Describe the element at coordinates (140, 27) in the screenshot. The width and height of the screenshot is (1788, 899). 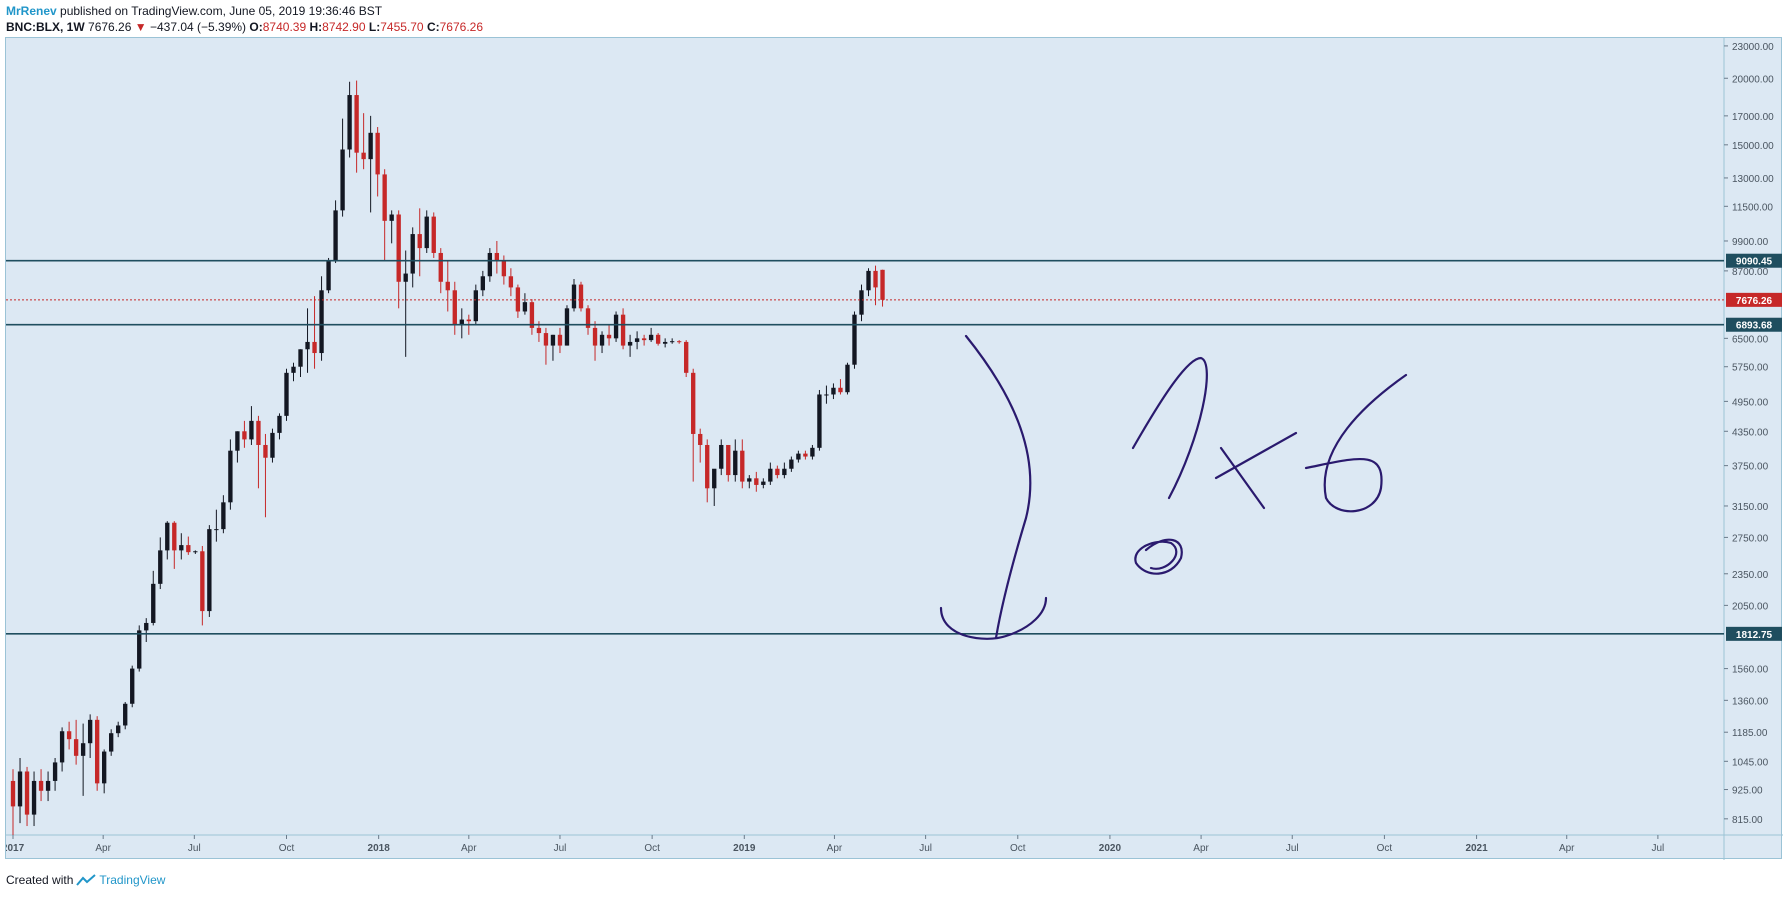
I see `down-arrow-icon: ▼` at that location.